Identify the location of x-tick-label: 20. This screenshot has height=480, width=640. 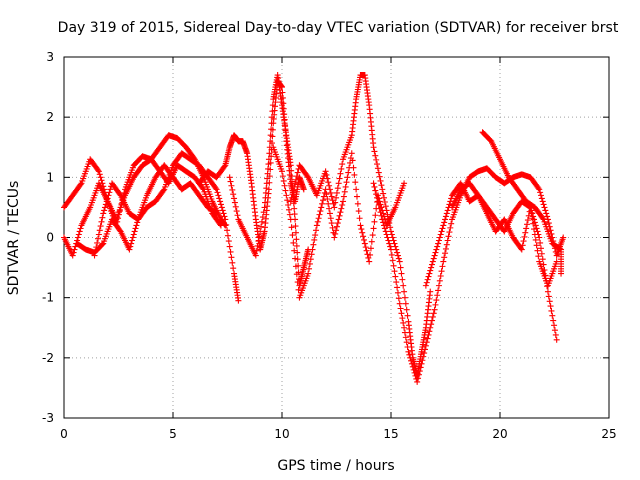
(499, 434).